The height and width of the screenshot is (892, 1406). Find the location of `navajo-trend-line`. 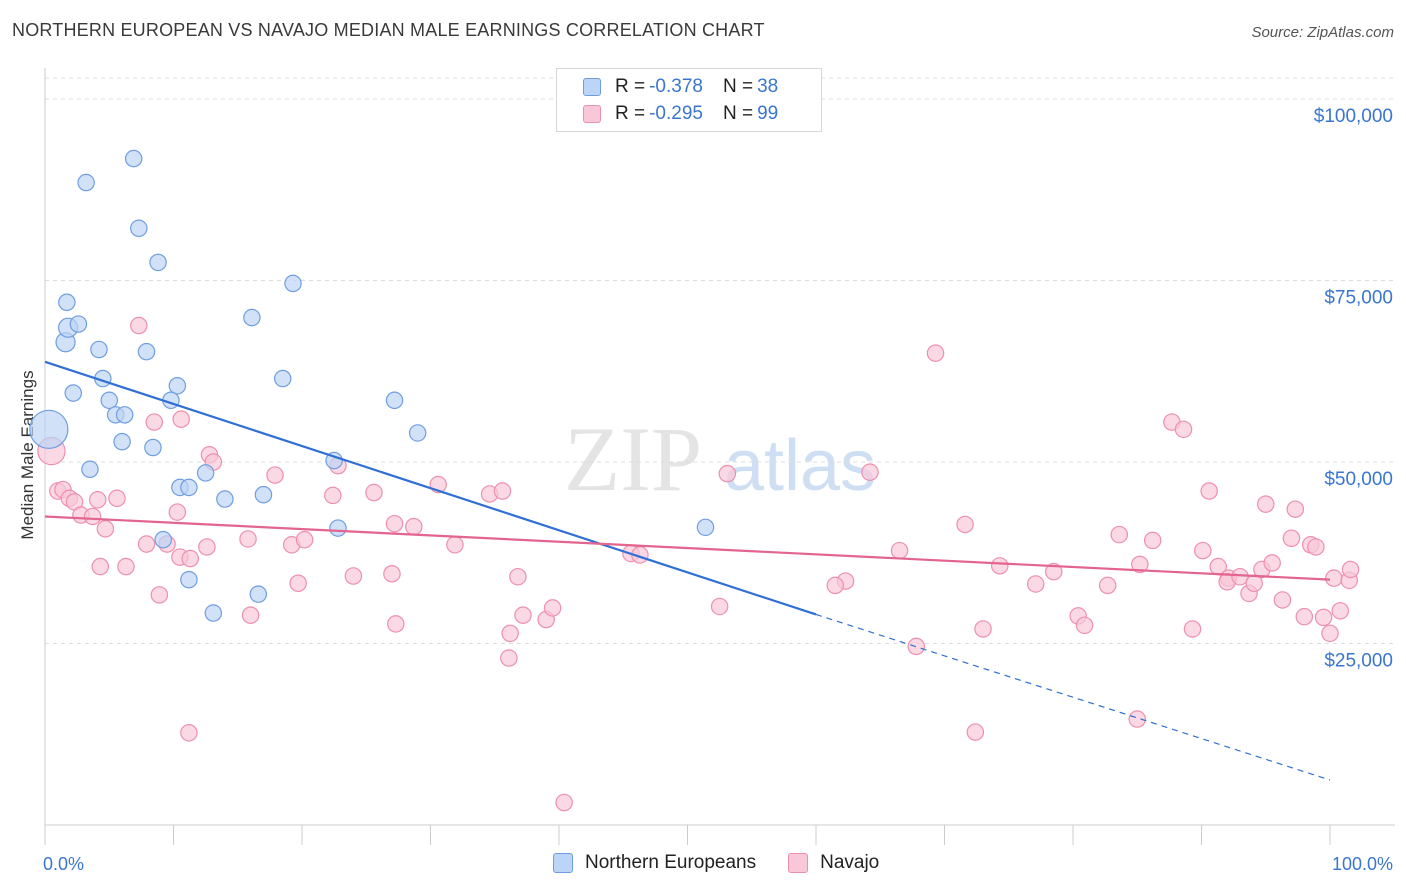

navajo-trend-line is located at coordinates (687, 548).